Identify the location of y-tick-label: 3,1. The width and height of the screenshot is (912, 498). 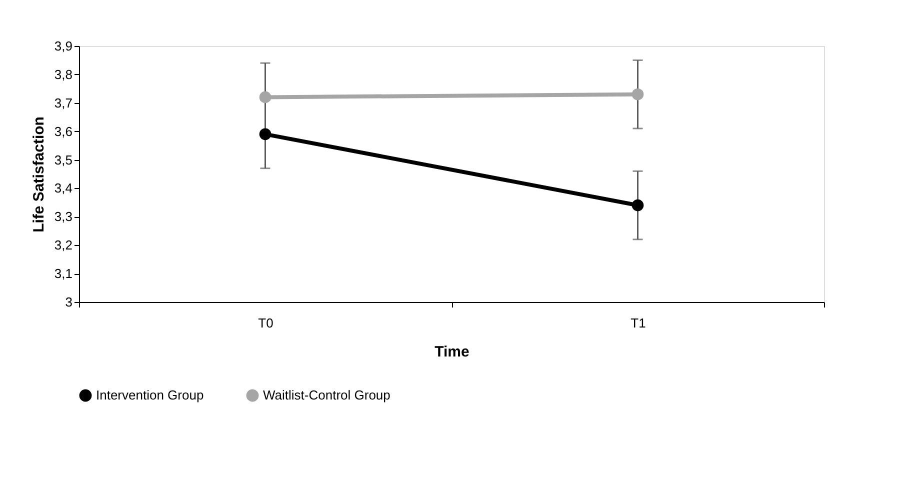
(63, 274).